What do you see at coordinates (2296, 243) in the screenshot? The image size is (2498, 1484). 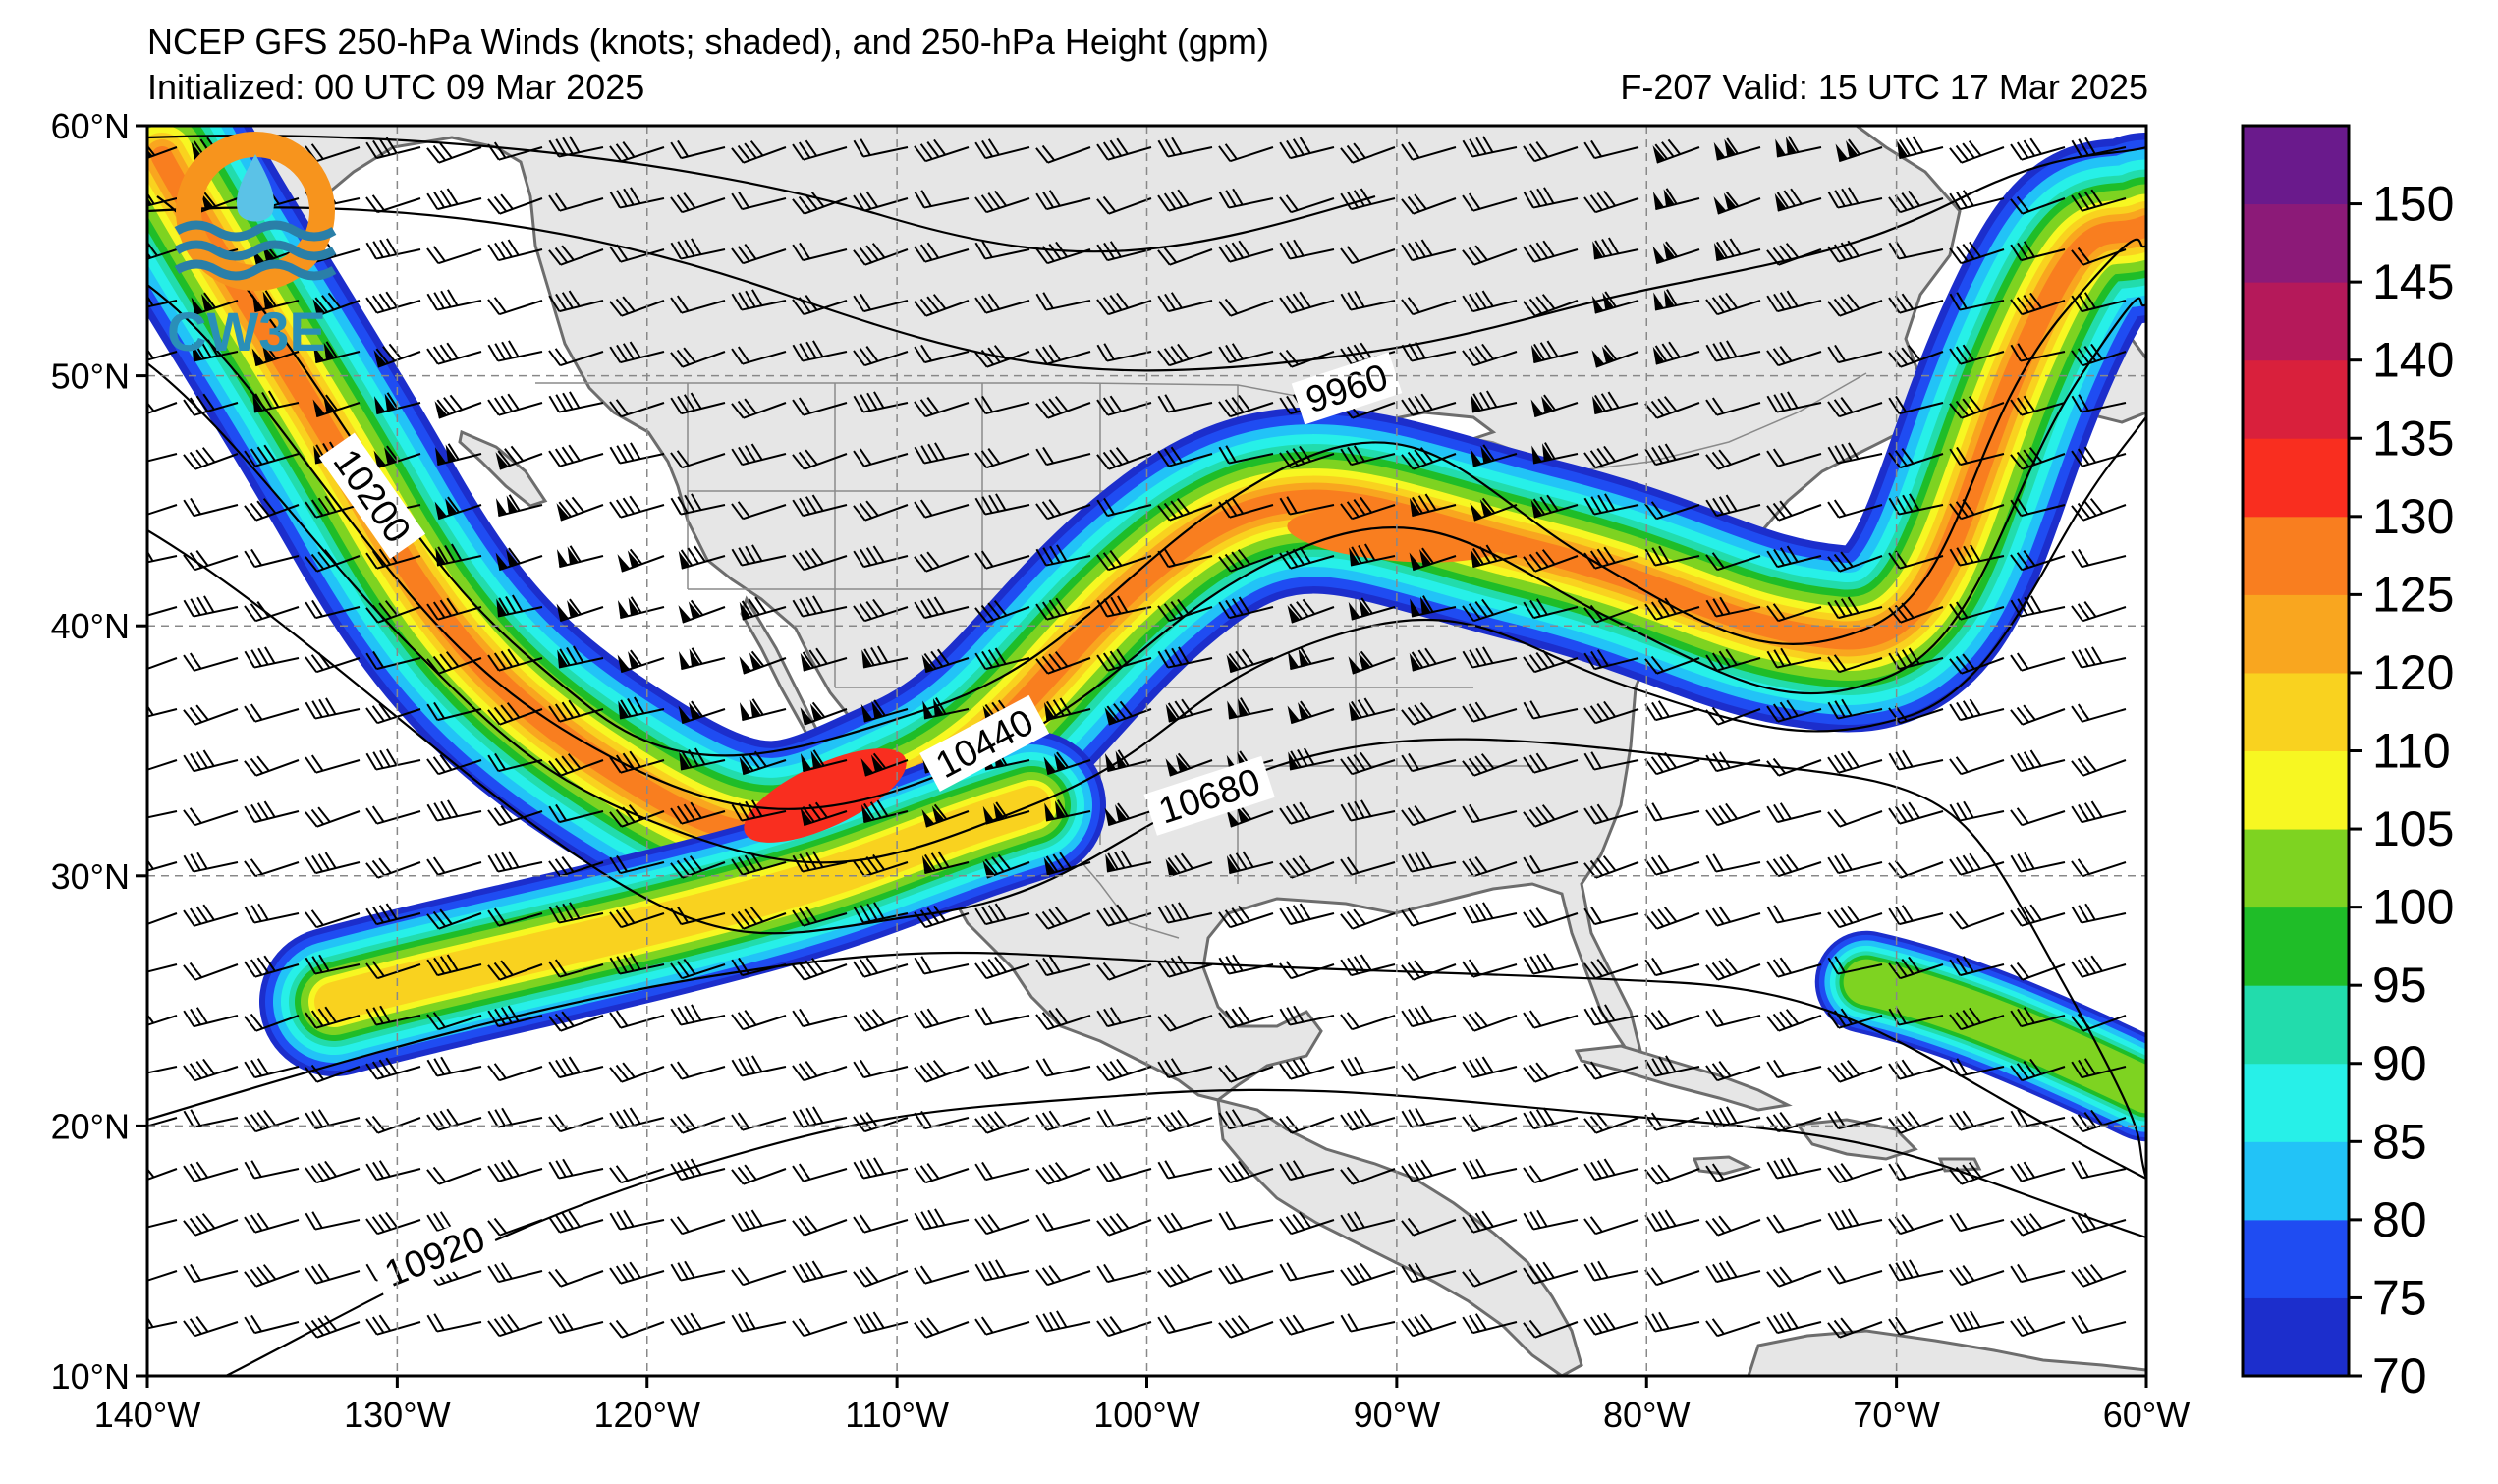 I see `colorbar-swatch` at bounding box center [2296, 243].